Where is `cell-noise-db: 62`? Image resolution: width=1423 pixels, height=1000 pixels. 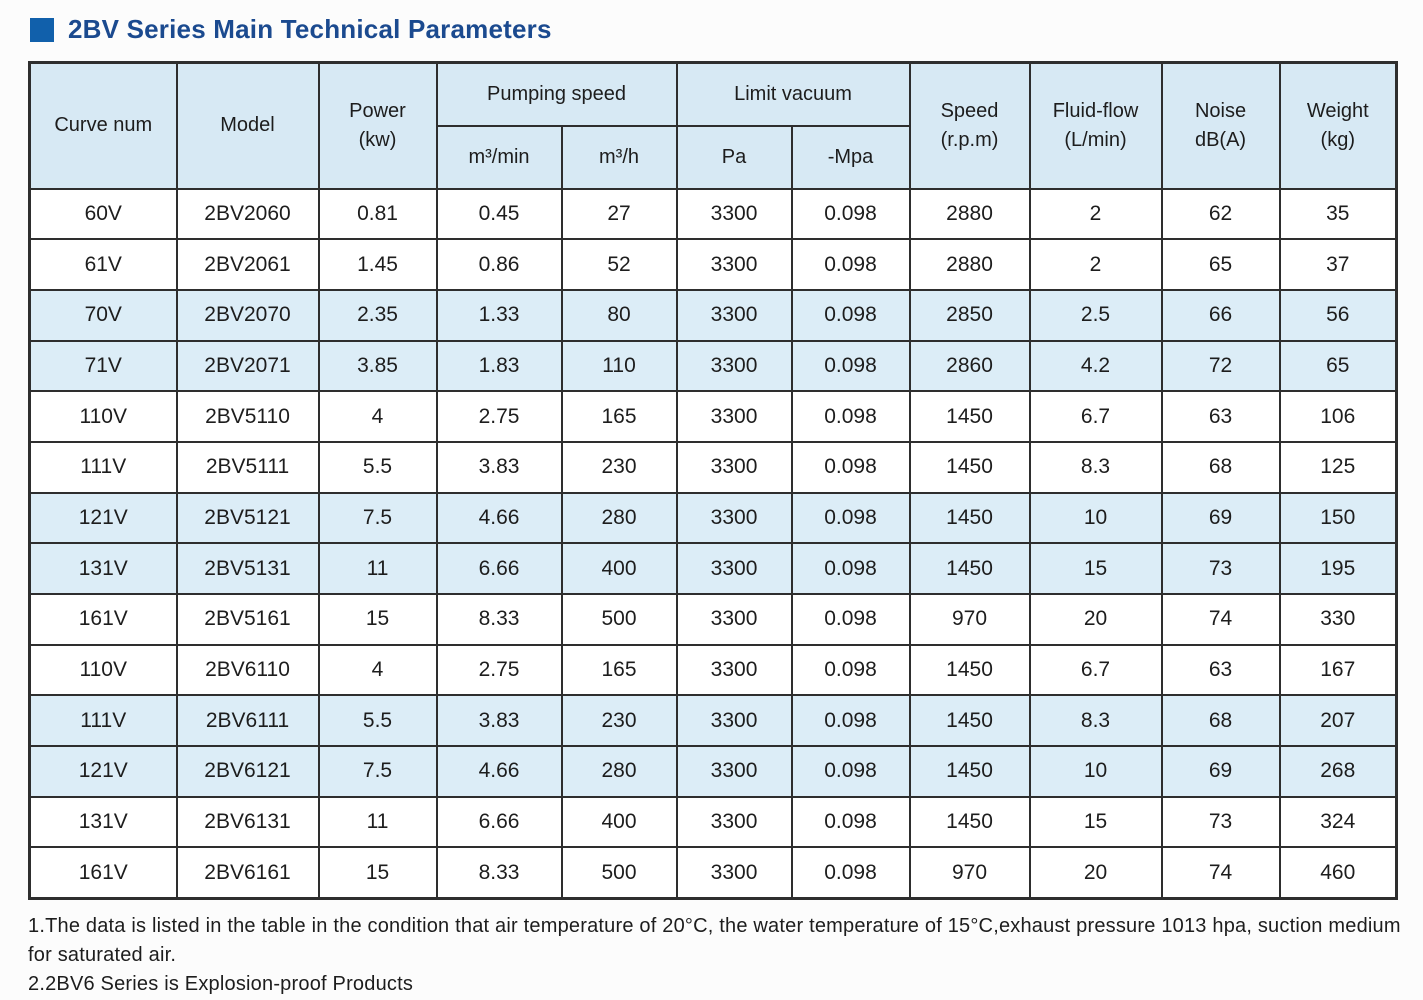
cell-noise-db: 62 is located at coordinates (1220, 214).